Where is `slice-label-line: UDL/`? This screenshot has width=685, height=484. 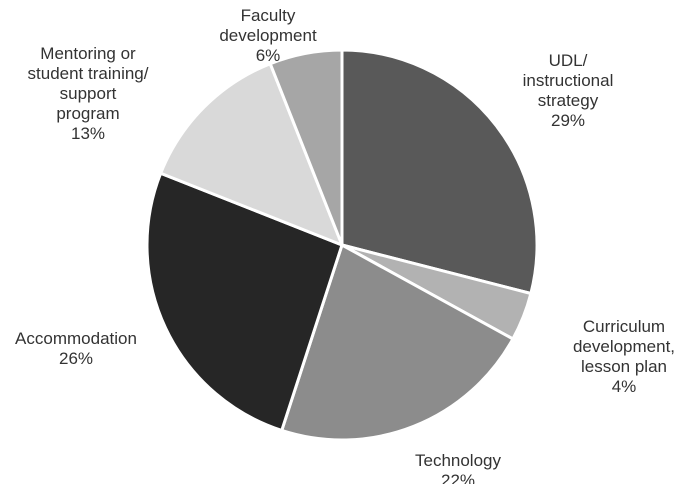 slice-label-line: UDL/ is located at coordinates (568, 60).